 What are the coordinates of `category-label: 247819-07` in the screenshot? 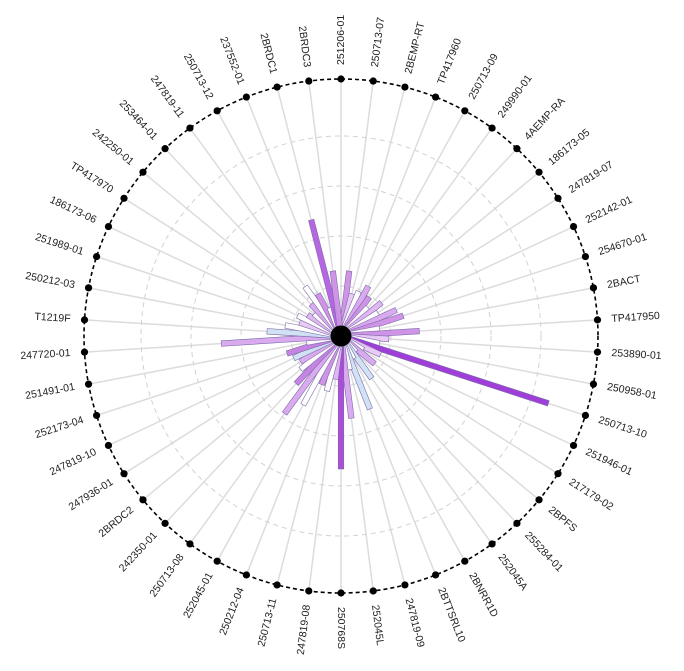 It's located at (591, 177).